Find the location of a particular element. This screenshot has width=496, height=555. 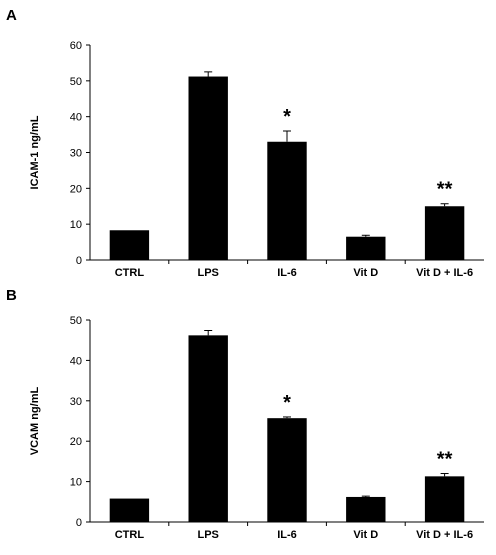

panel-a-y-tick-label: 60 is located at coordinates (76, 46).